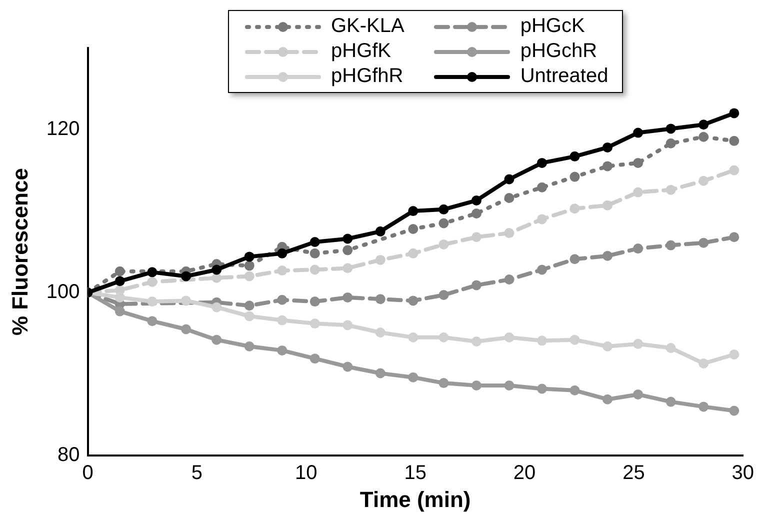 Image resolution: width=760 pixels, height=514 pixels. Describe the element at coordinates (415, 473) in the screenshot. I see `x-tick-label: 15` at that location.